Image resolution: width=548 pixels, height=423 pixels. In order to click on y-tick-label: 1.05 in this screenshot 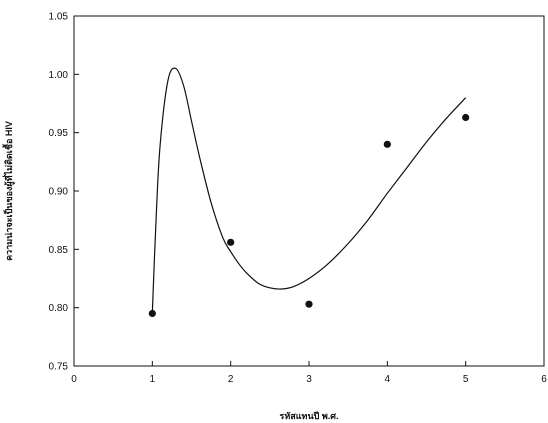, I will do `click(59, 17)`.